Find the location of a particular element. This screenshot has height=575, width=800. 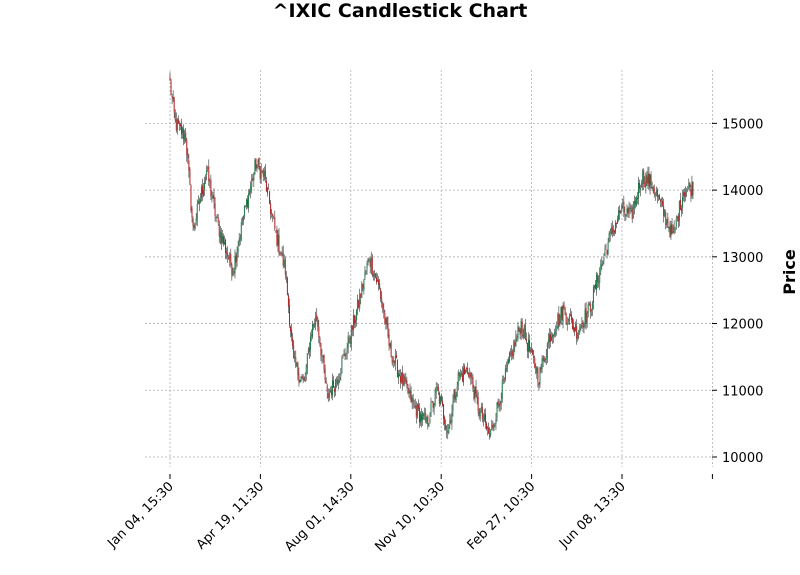

x-tick-label: Nov 10, 10:30 is located at coordinates (411, 517).